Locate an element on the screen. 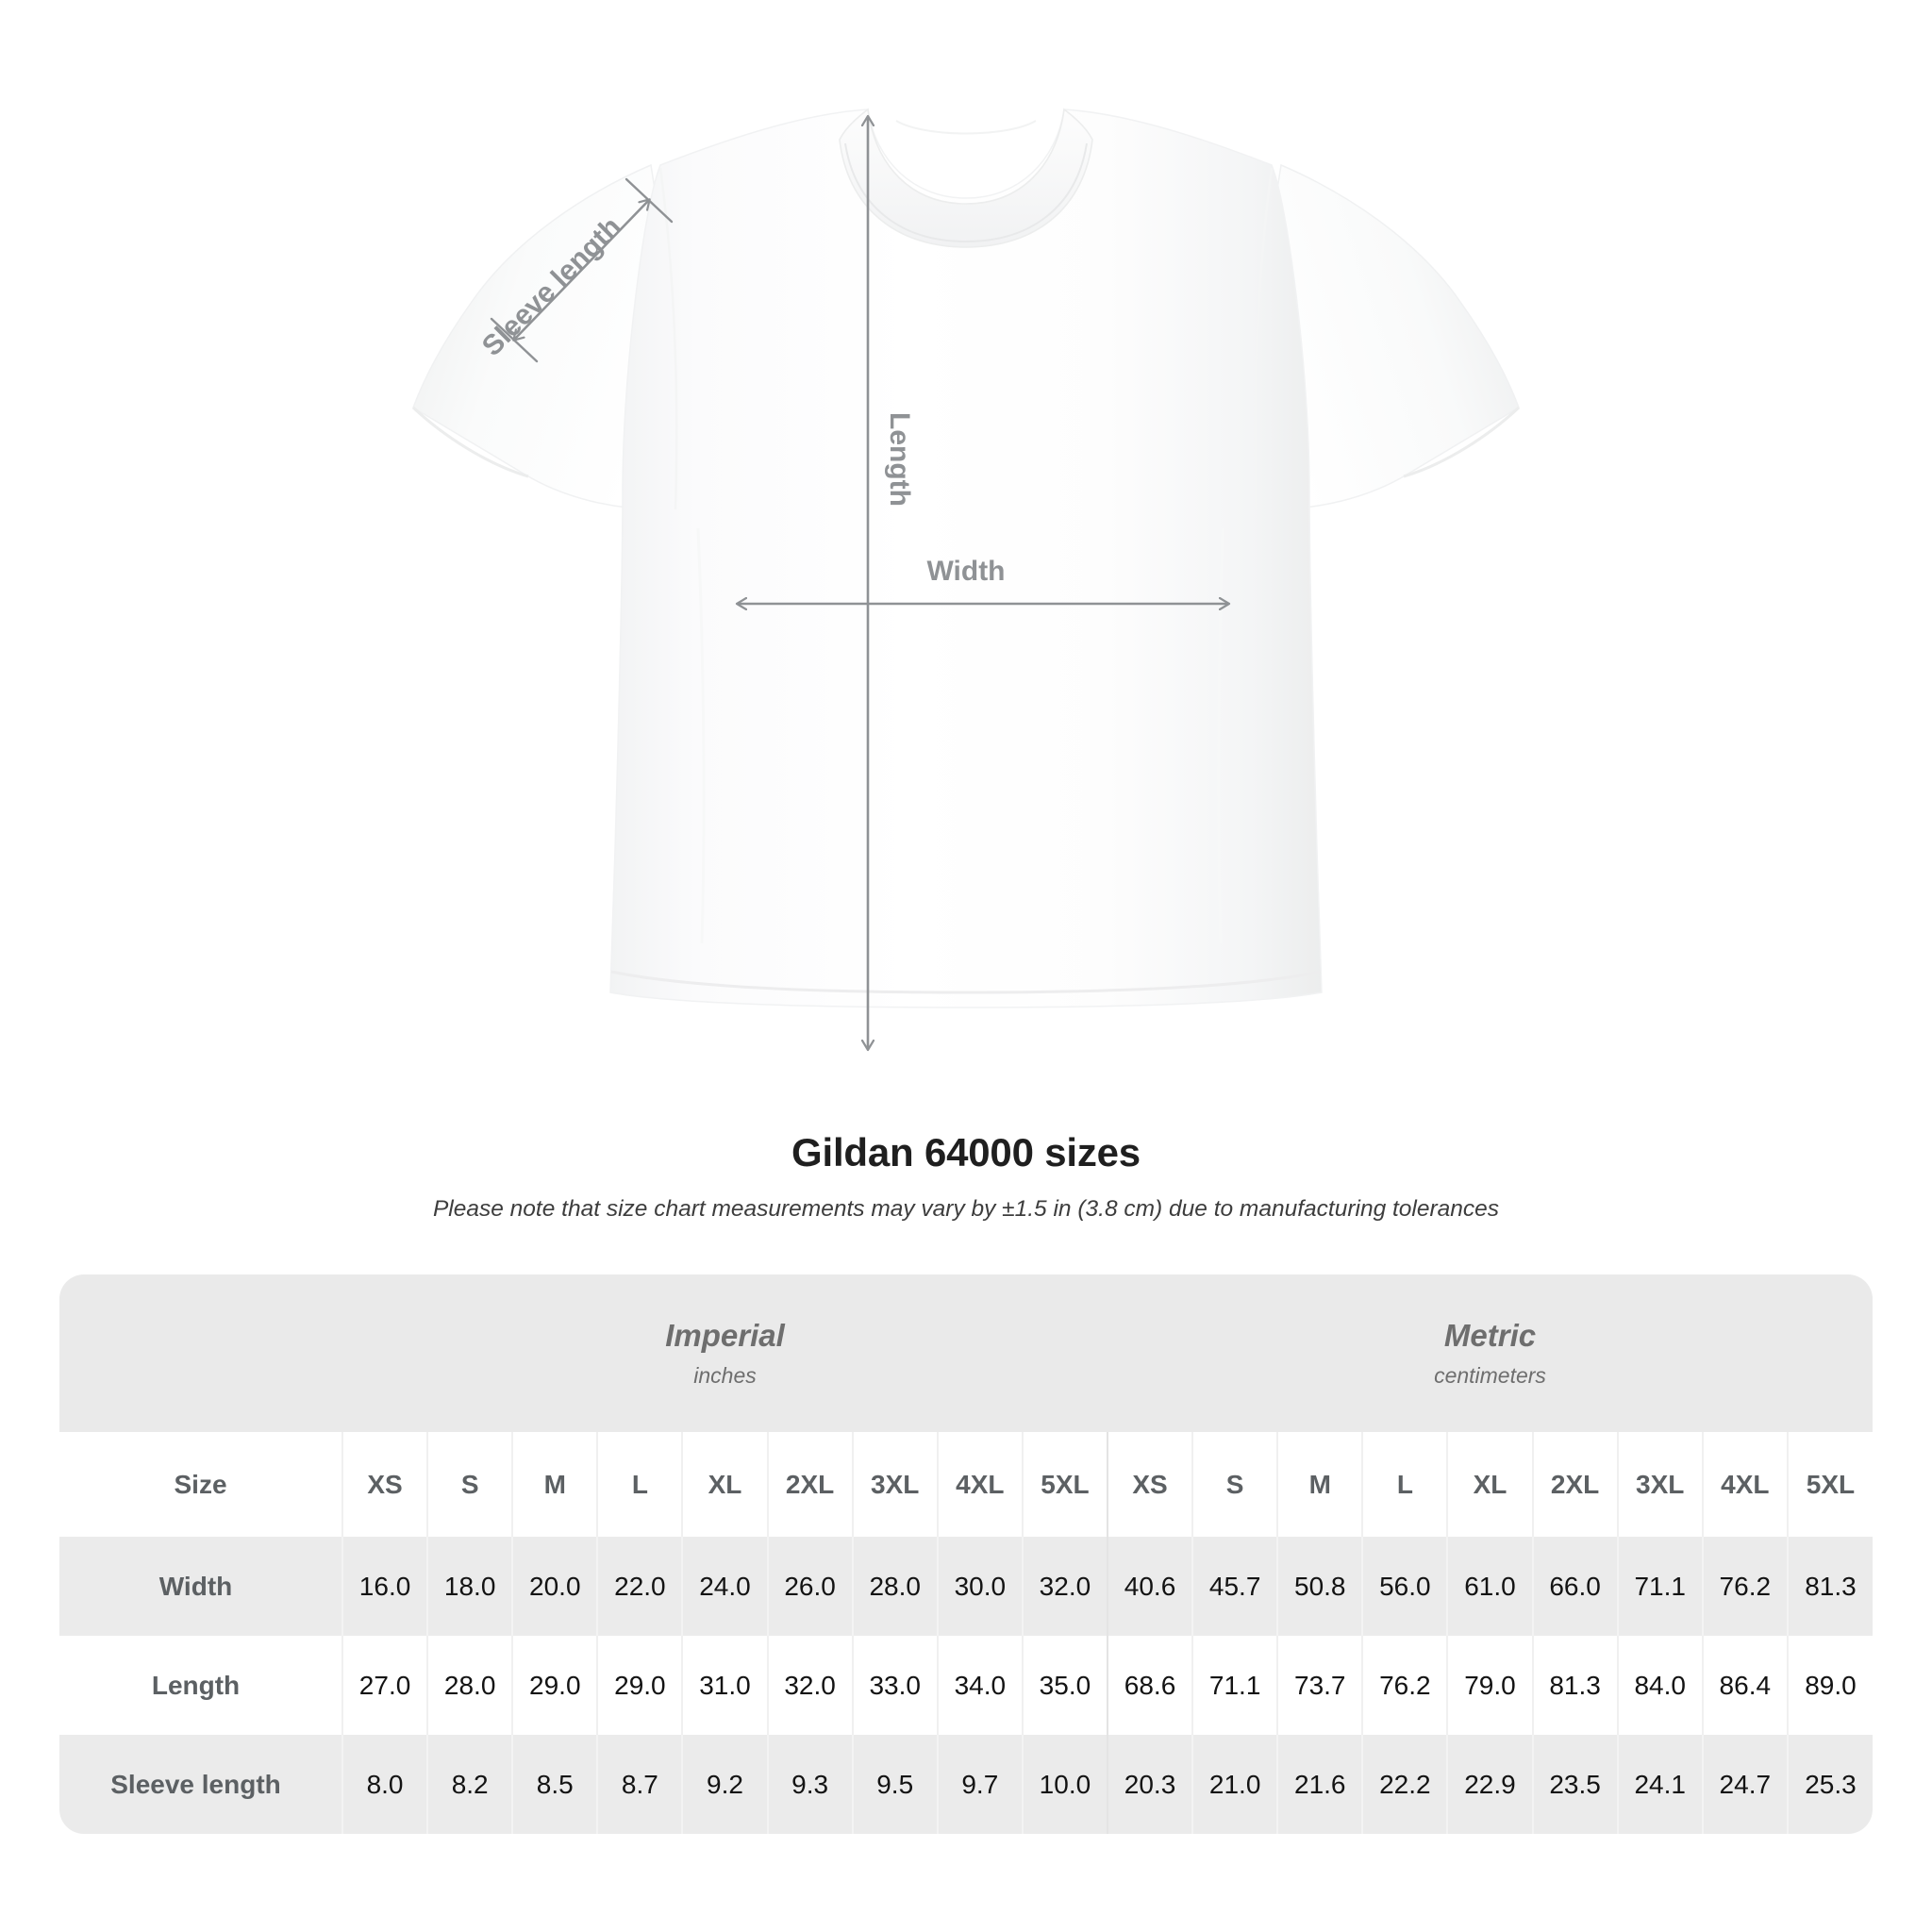 The height and width of the screenshot is (1932, 1932). cell-width-metric-5xl: 81.3 is located at coordinates (1830, 1586).